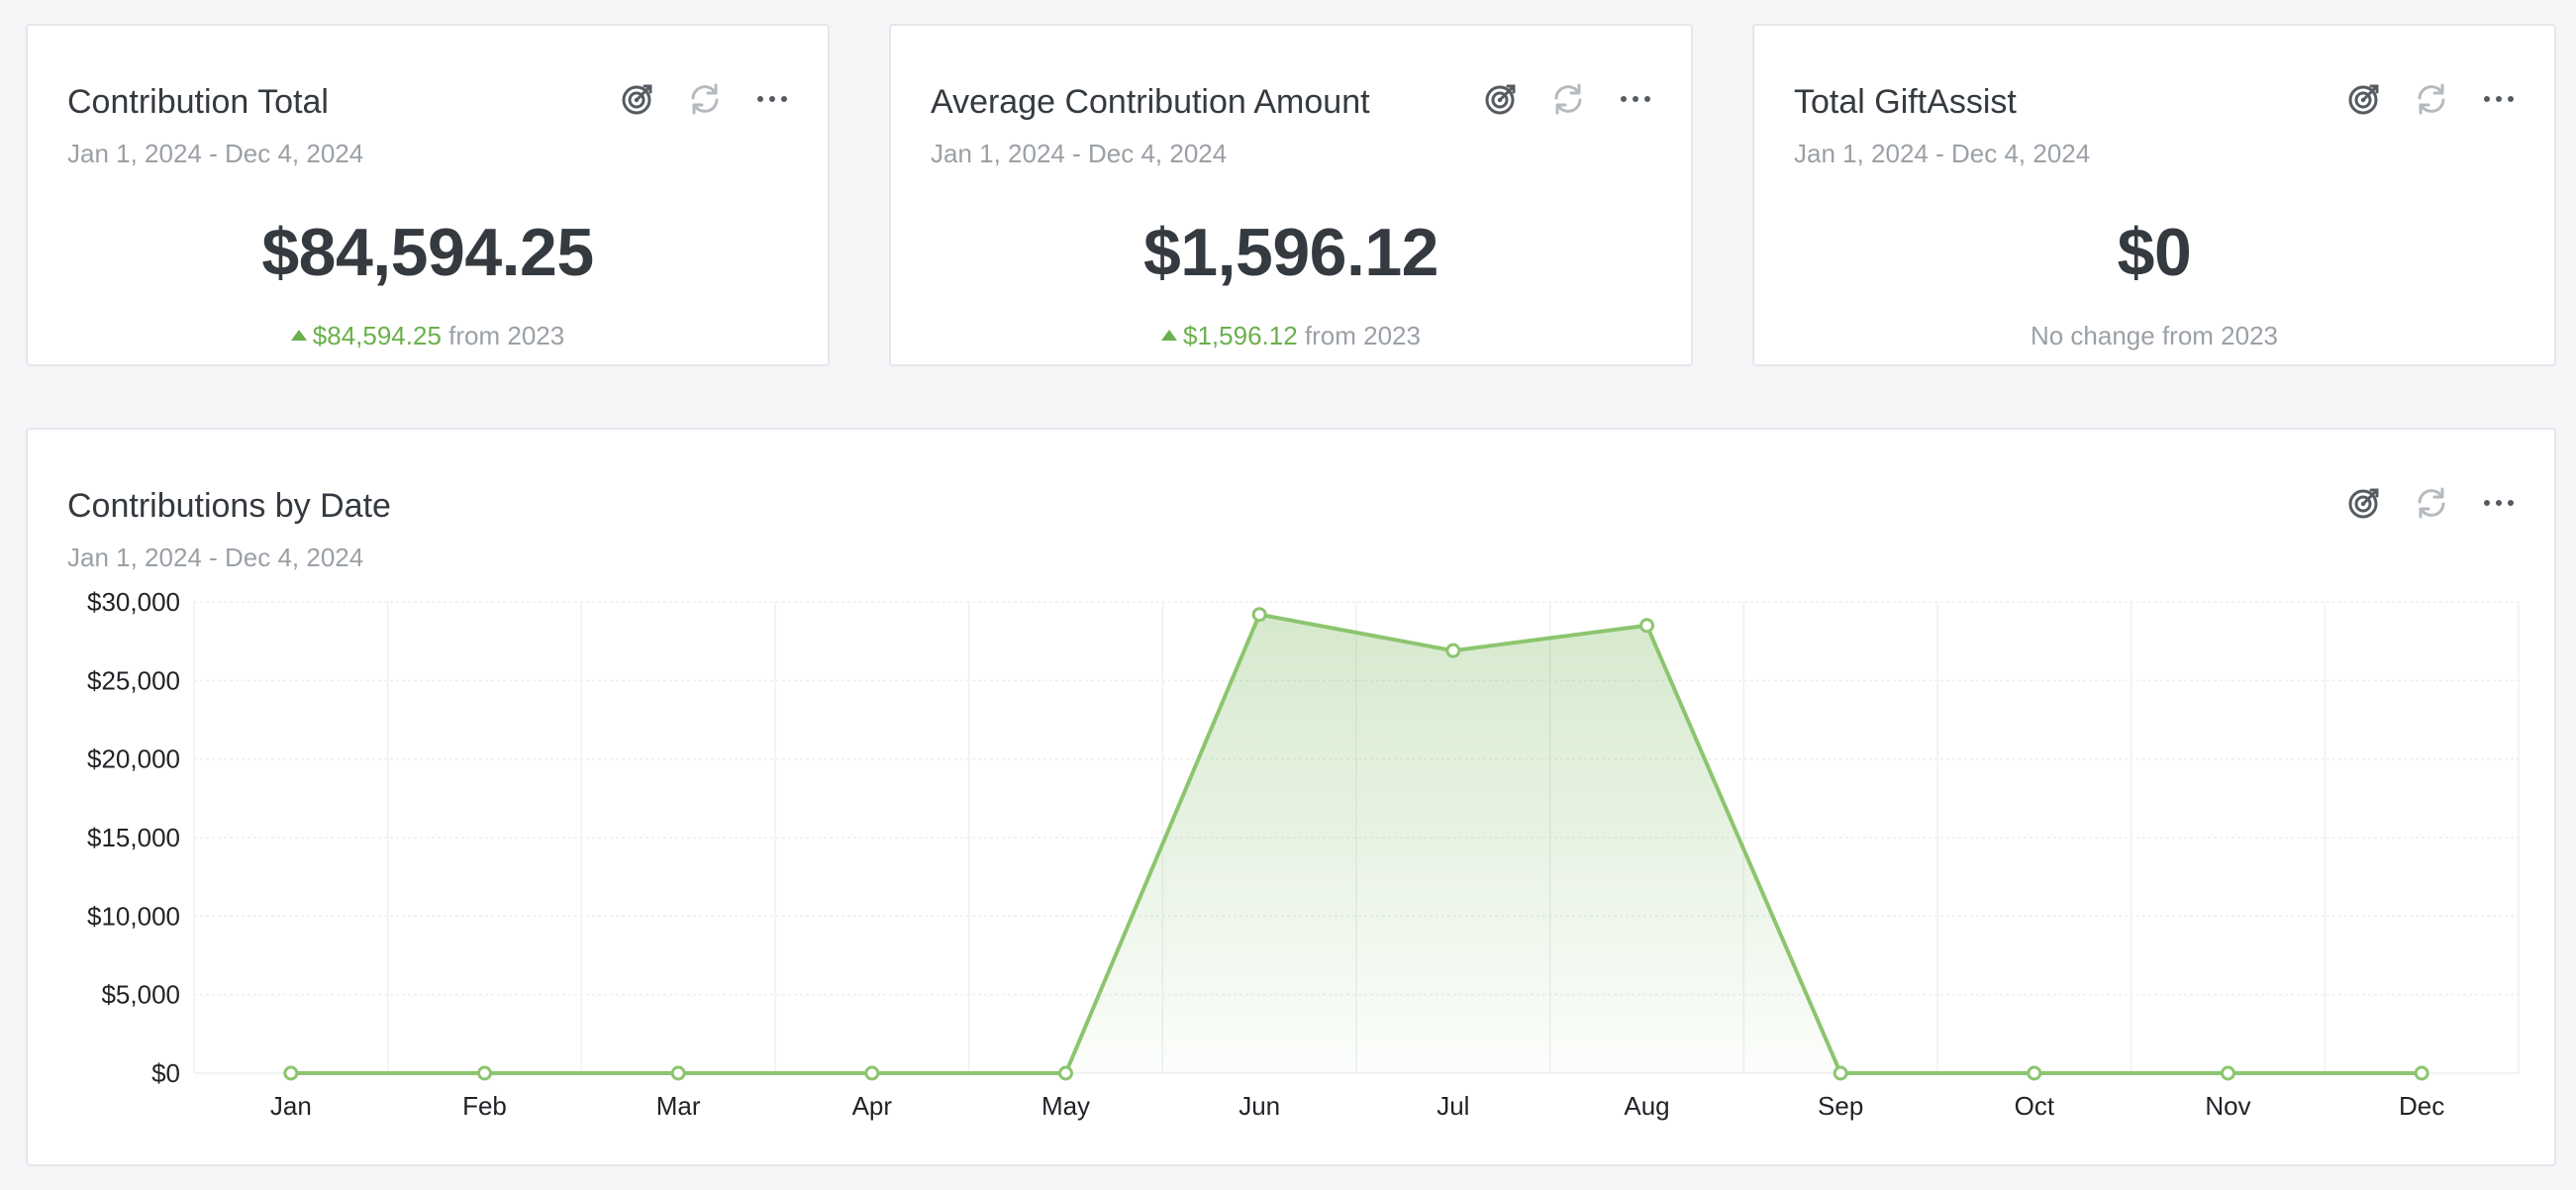 The height and width of the screenshot is (1190, 2576). I want to click on kpi-delta: $1,596.12 from 2023, so click(1291, 336).